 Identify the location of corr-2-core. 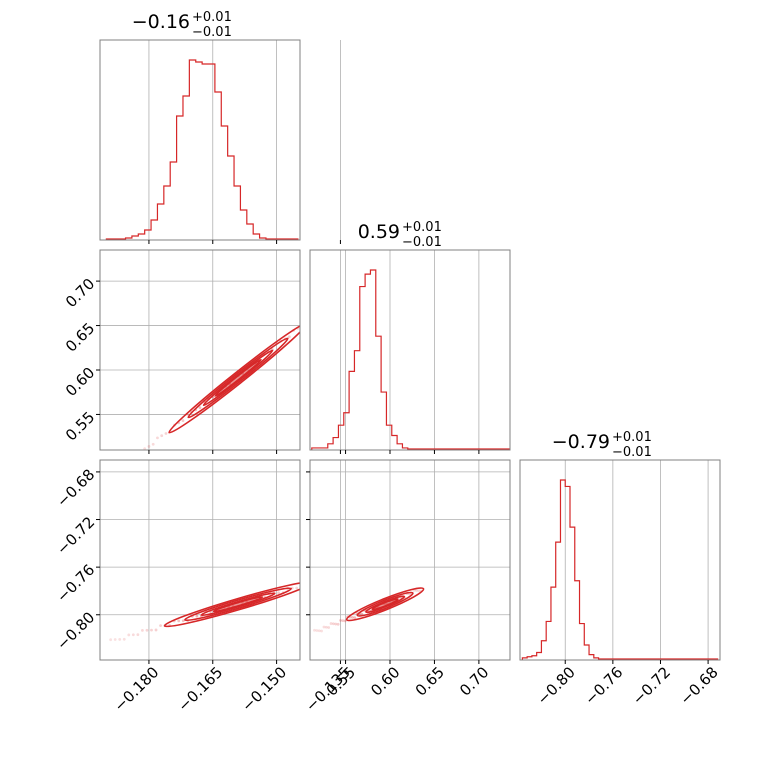
(385, 604).